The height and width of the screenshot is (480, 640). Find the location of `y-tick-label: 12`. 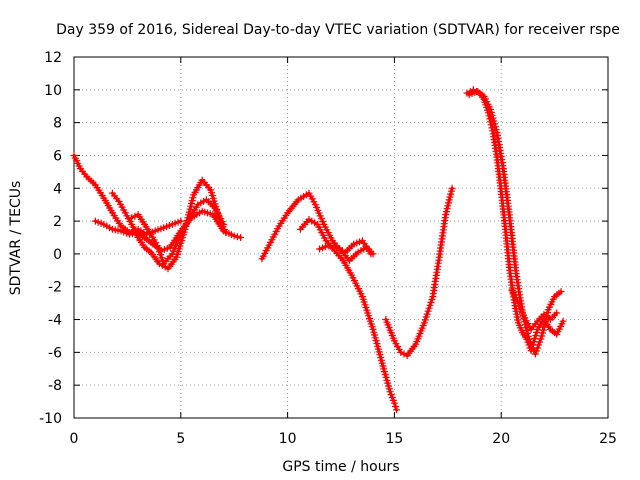

y-tick-label: 12 is located at coordinates (53, 58).